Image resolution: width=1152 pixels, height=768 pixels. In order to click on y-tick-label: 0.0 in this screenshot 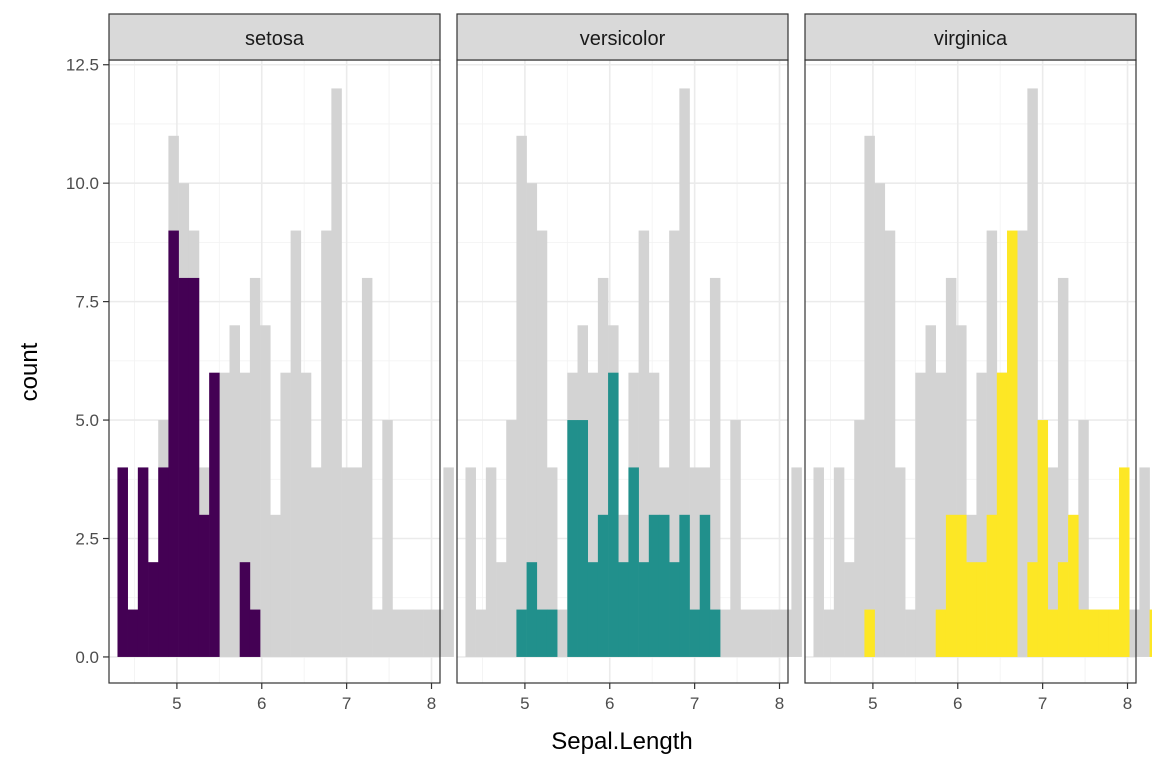, I will do `click(87, 657)`.